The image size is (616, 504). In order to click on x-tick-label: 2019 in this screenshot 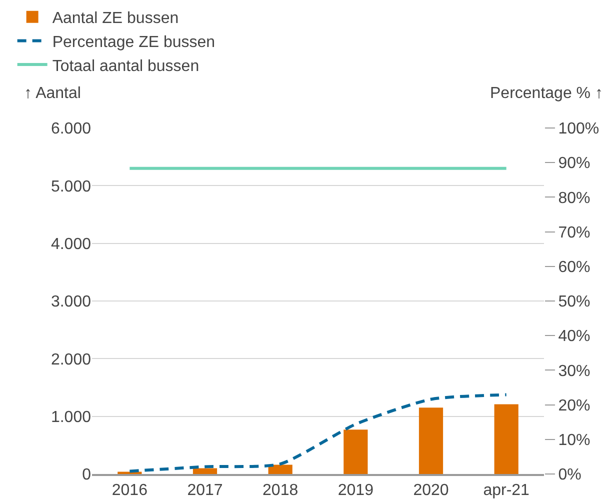, I will do `click(356, 490)`.